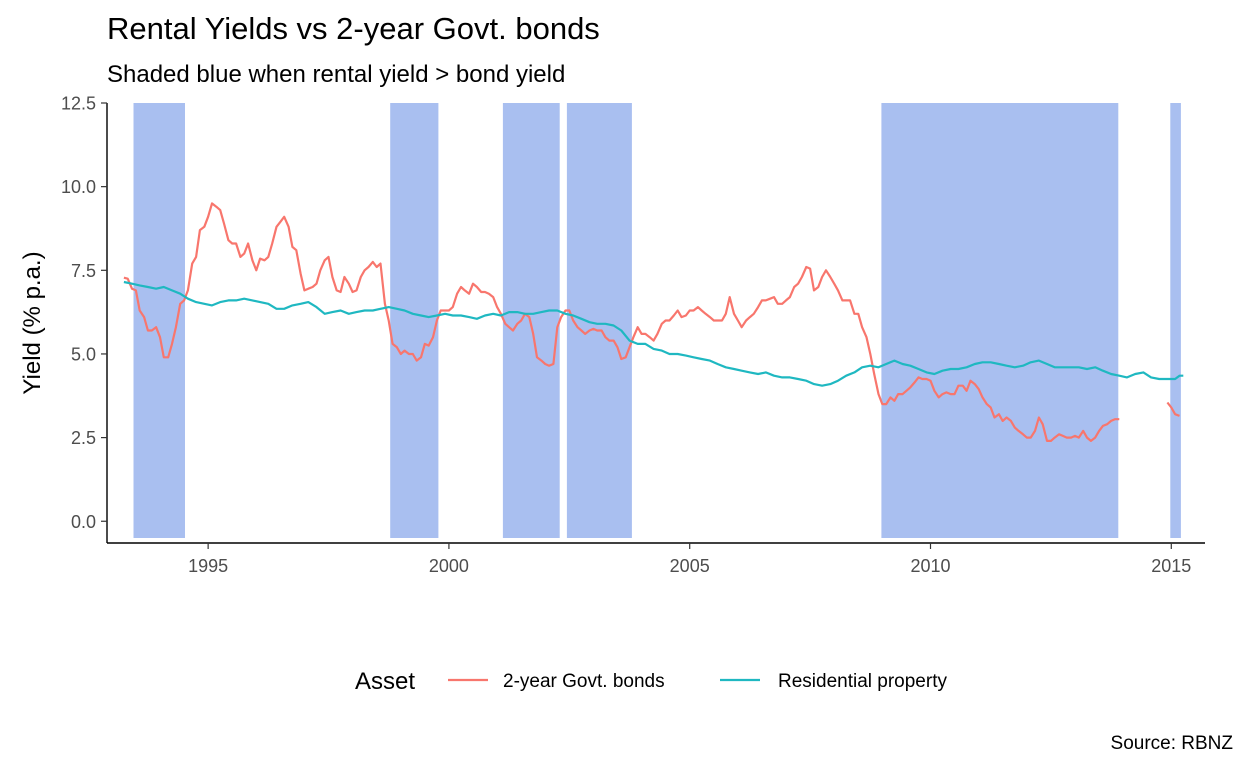  Describe the element at coordinates (690, 566) in the screenshot. I see `x-tick-label: 2005` at that location.